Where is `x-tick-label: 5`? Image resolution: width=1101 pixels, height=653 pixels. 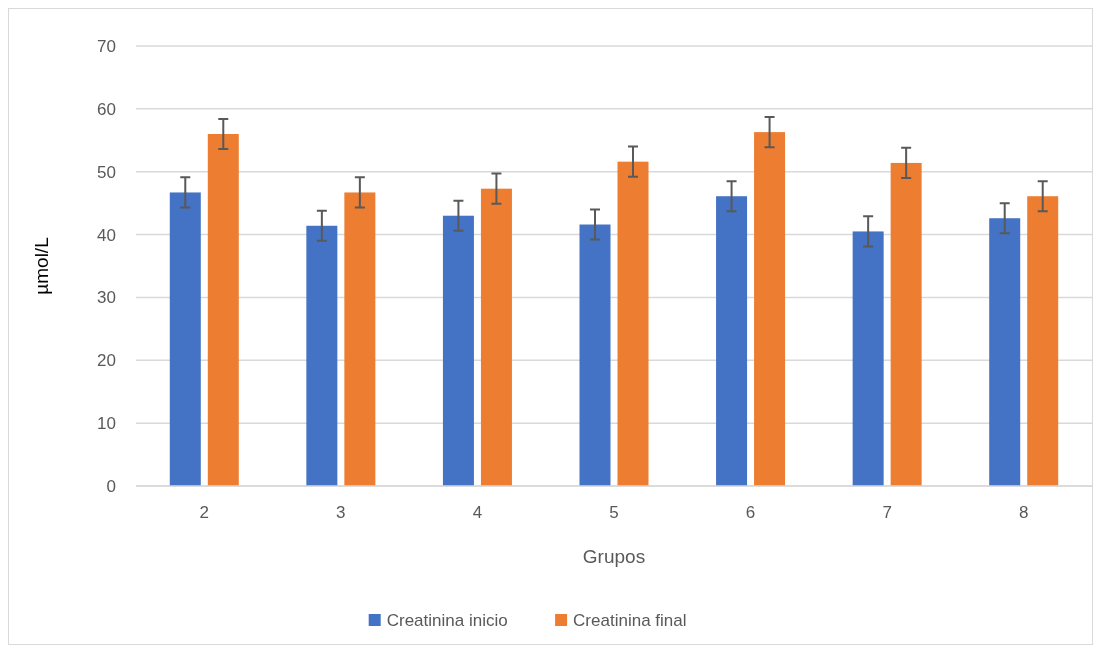
x-tick-label: 5 is located at coordinates (614, 512).